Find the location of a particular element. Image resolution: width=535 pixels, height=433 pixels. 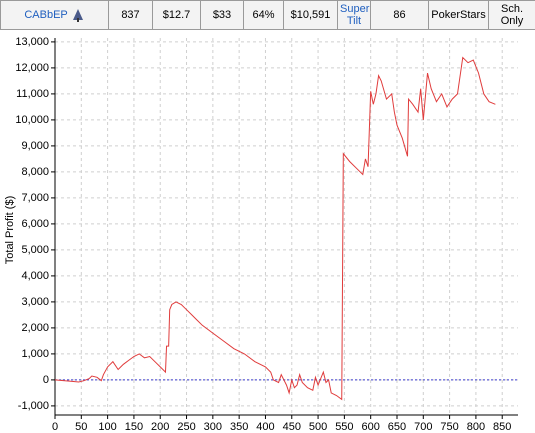

x-tick-label: 650 is located at coordinates (397, 427).